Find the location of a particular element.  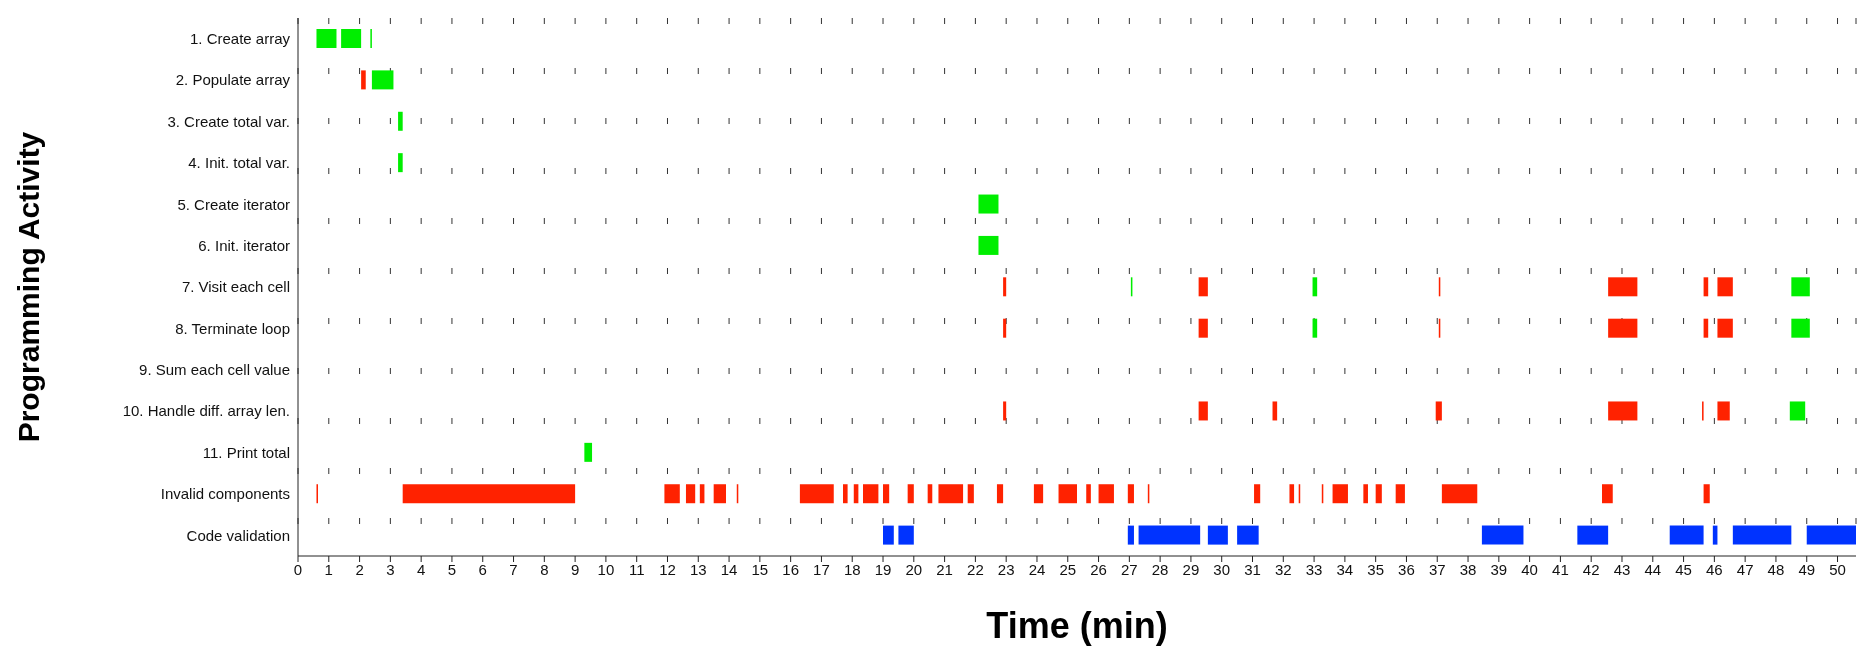

x-tick-label: 8 is located at coordinates (544, 569).